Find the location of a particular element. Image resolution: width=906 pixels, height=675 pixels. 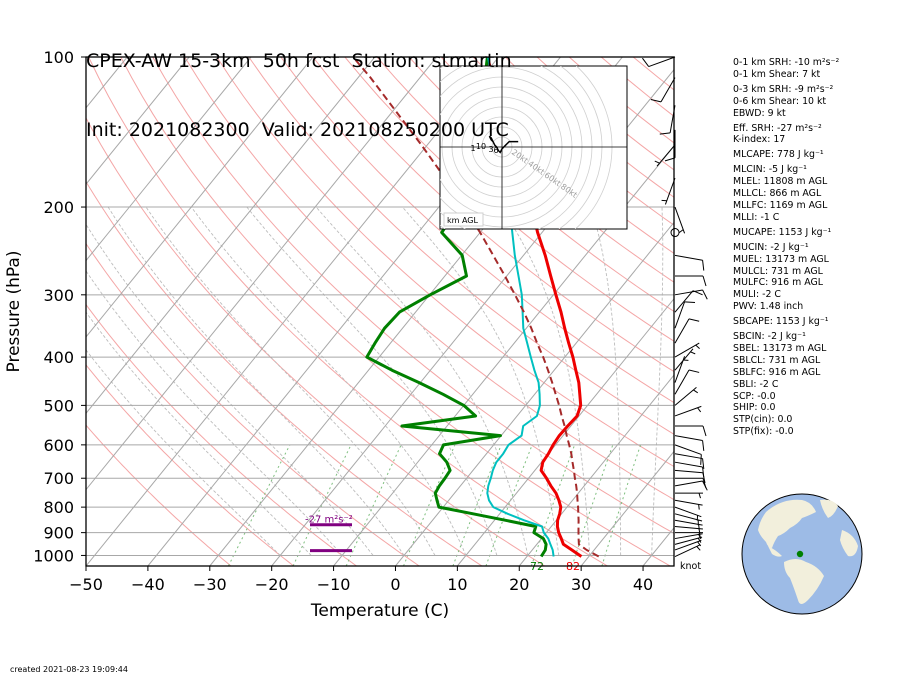

x-tick-label: −10 is located at coordinates (334, 584).